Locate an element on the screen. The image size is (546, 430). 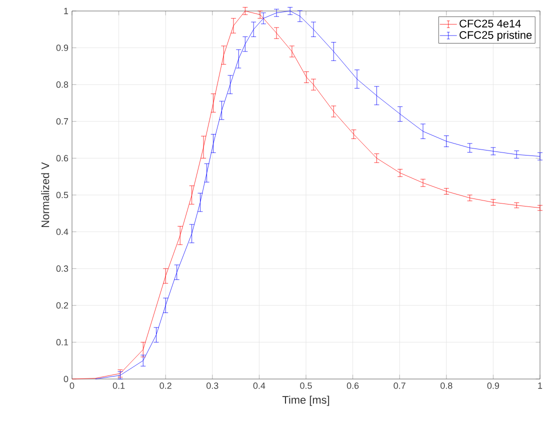
y-tick-label: 0.3 is located at coordinates (62, 268).